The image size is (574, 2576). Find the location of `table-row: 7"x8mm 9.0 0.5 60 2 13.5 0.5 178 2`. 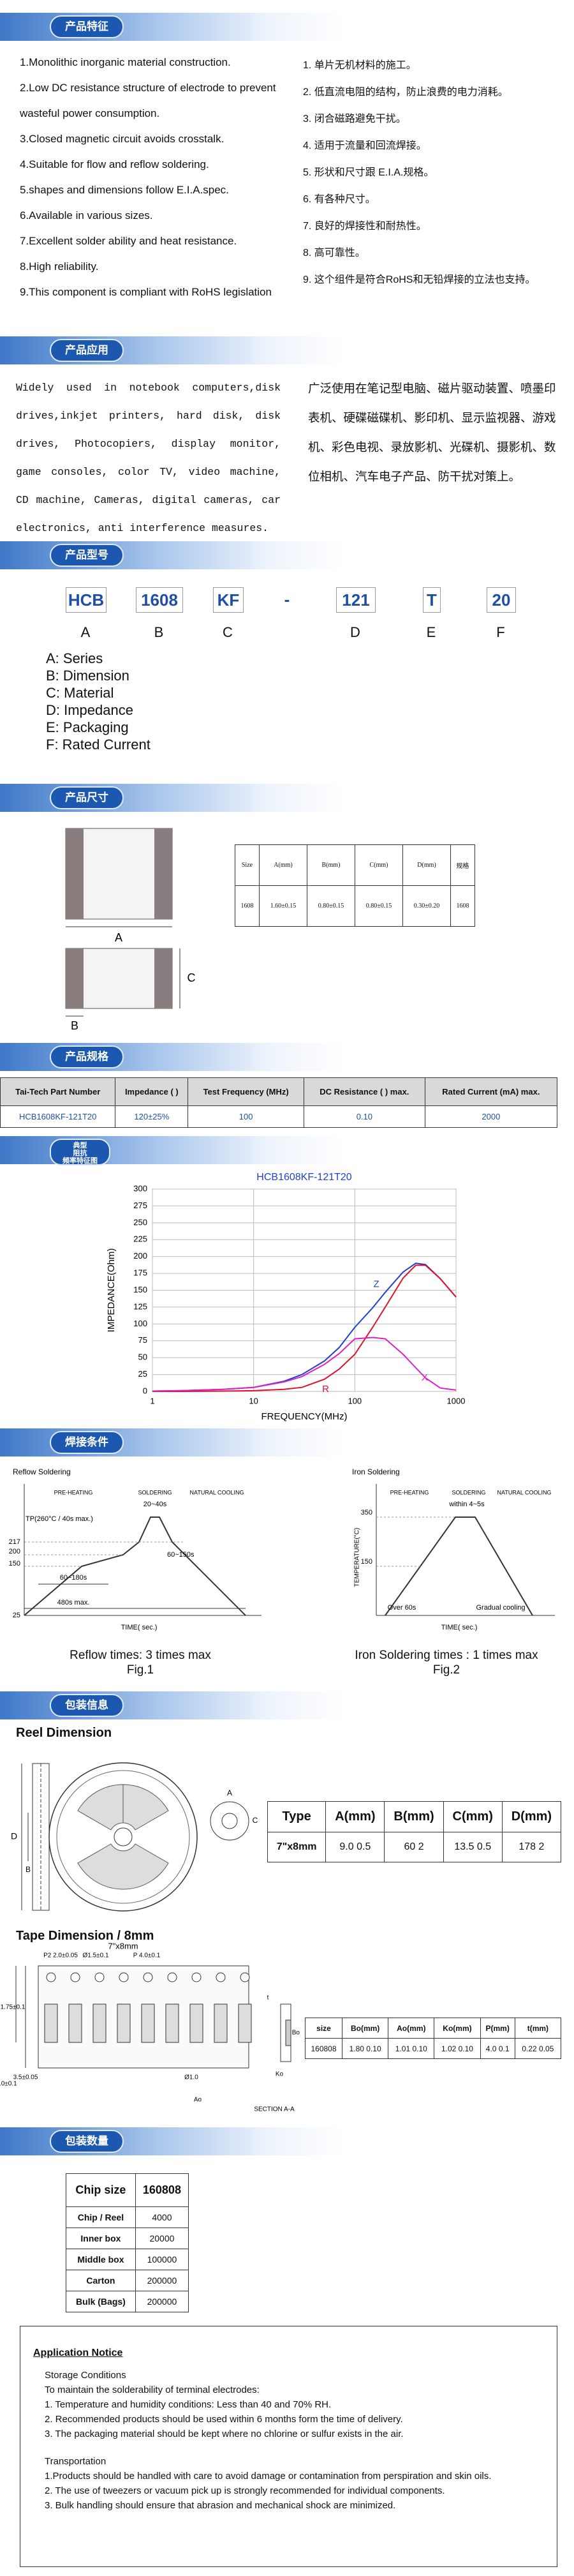

table-row: 7"x8mm 9.0 0.5 60 2 13.5 0.5 178 2 is located at coordinates (414, 1847).